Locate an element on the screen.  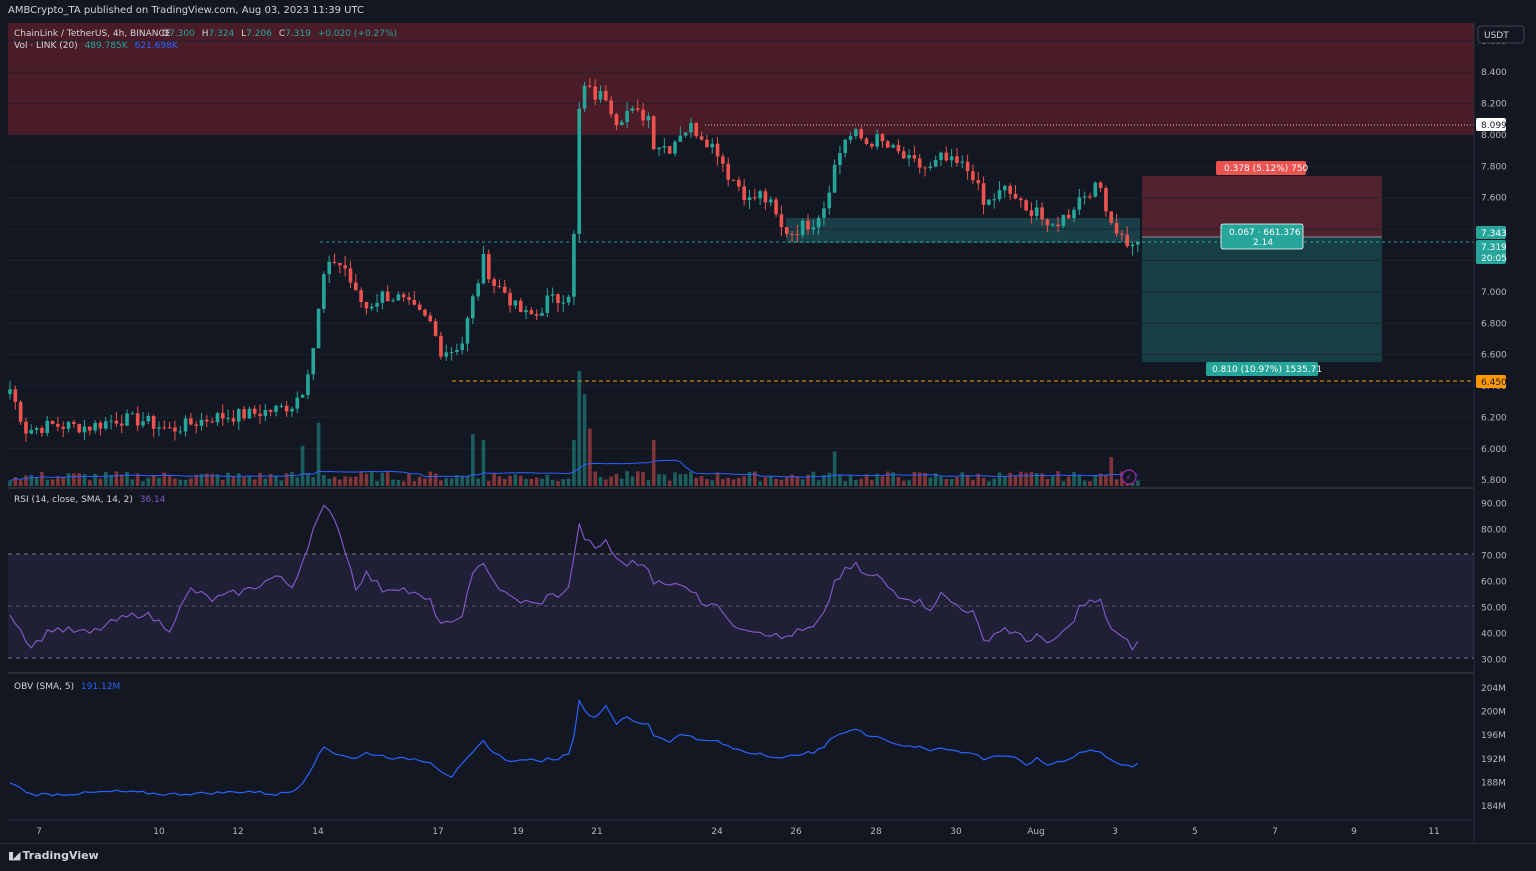
tradingview-logo: ▮◢ TradingView is located at coordinates (53, 855).